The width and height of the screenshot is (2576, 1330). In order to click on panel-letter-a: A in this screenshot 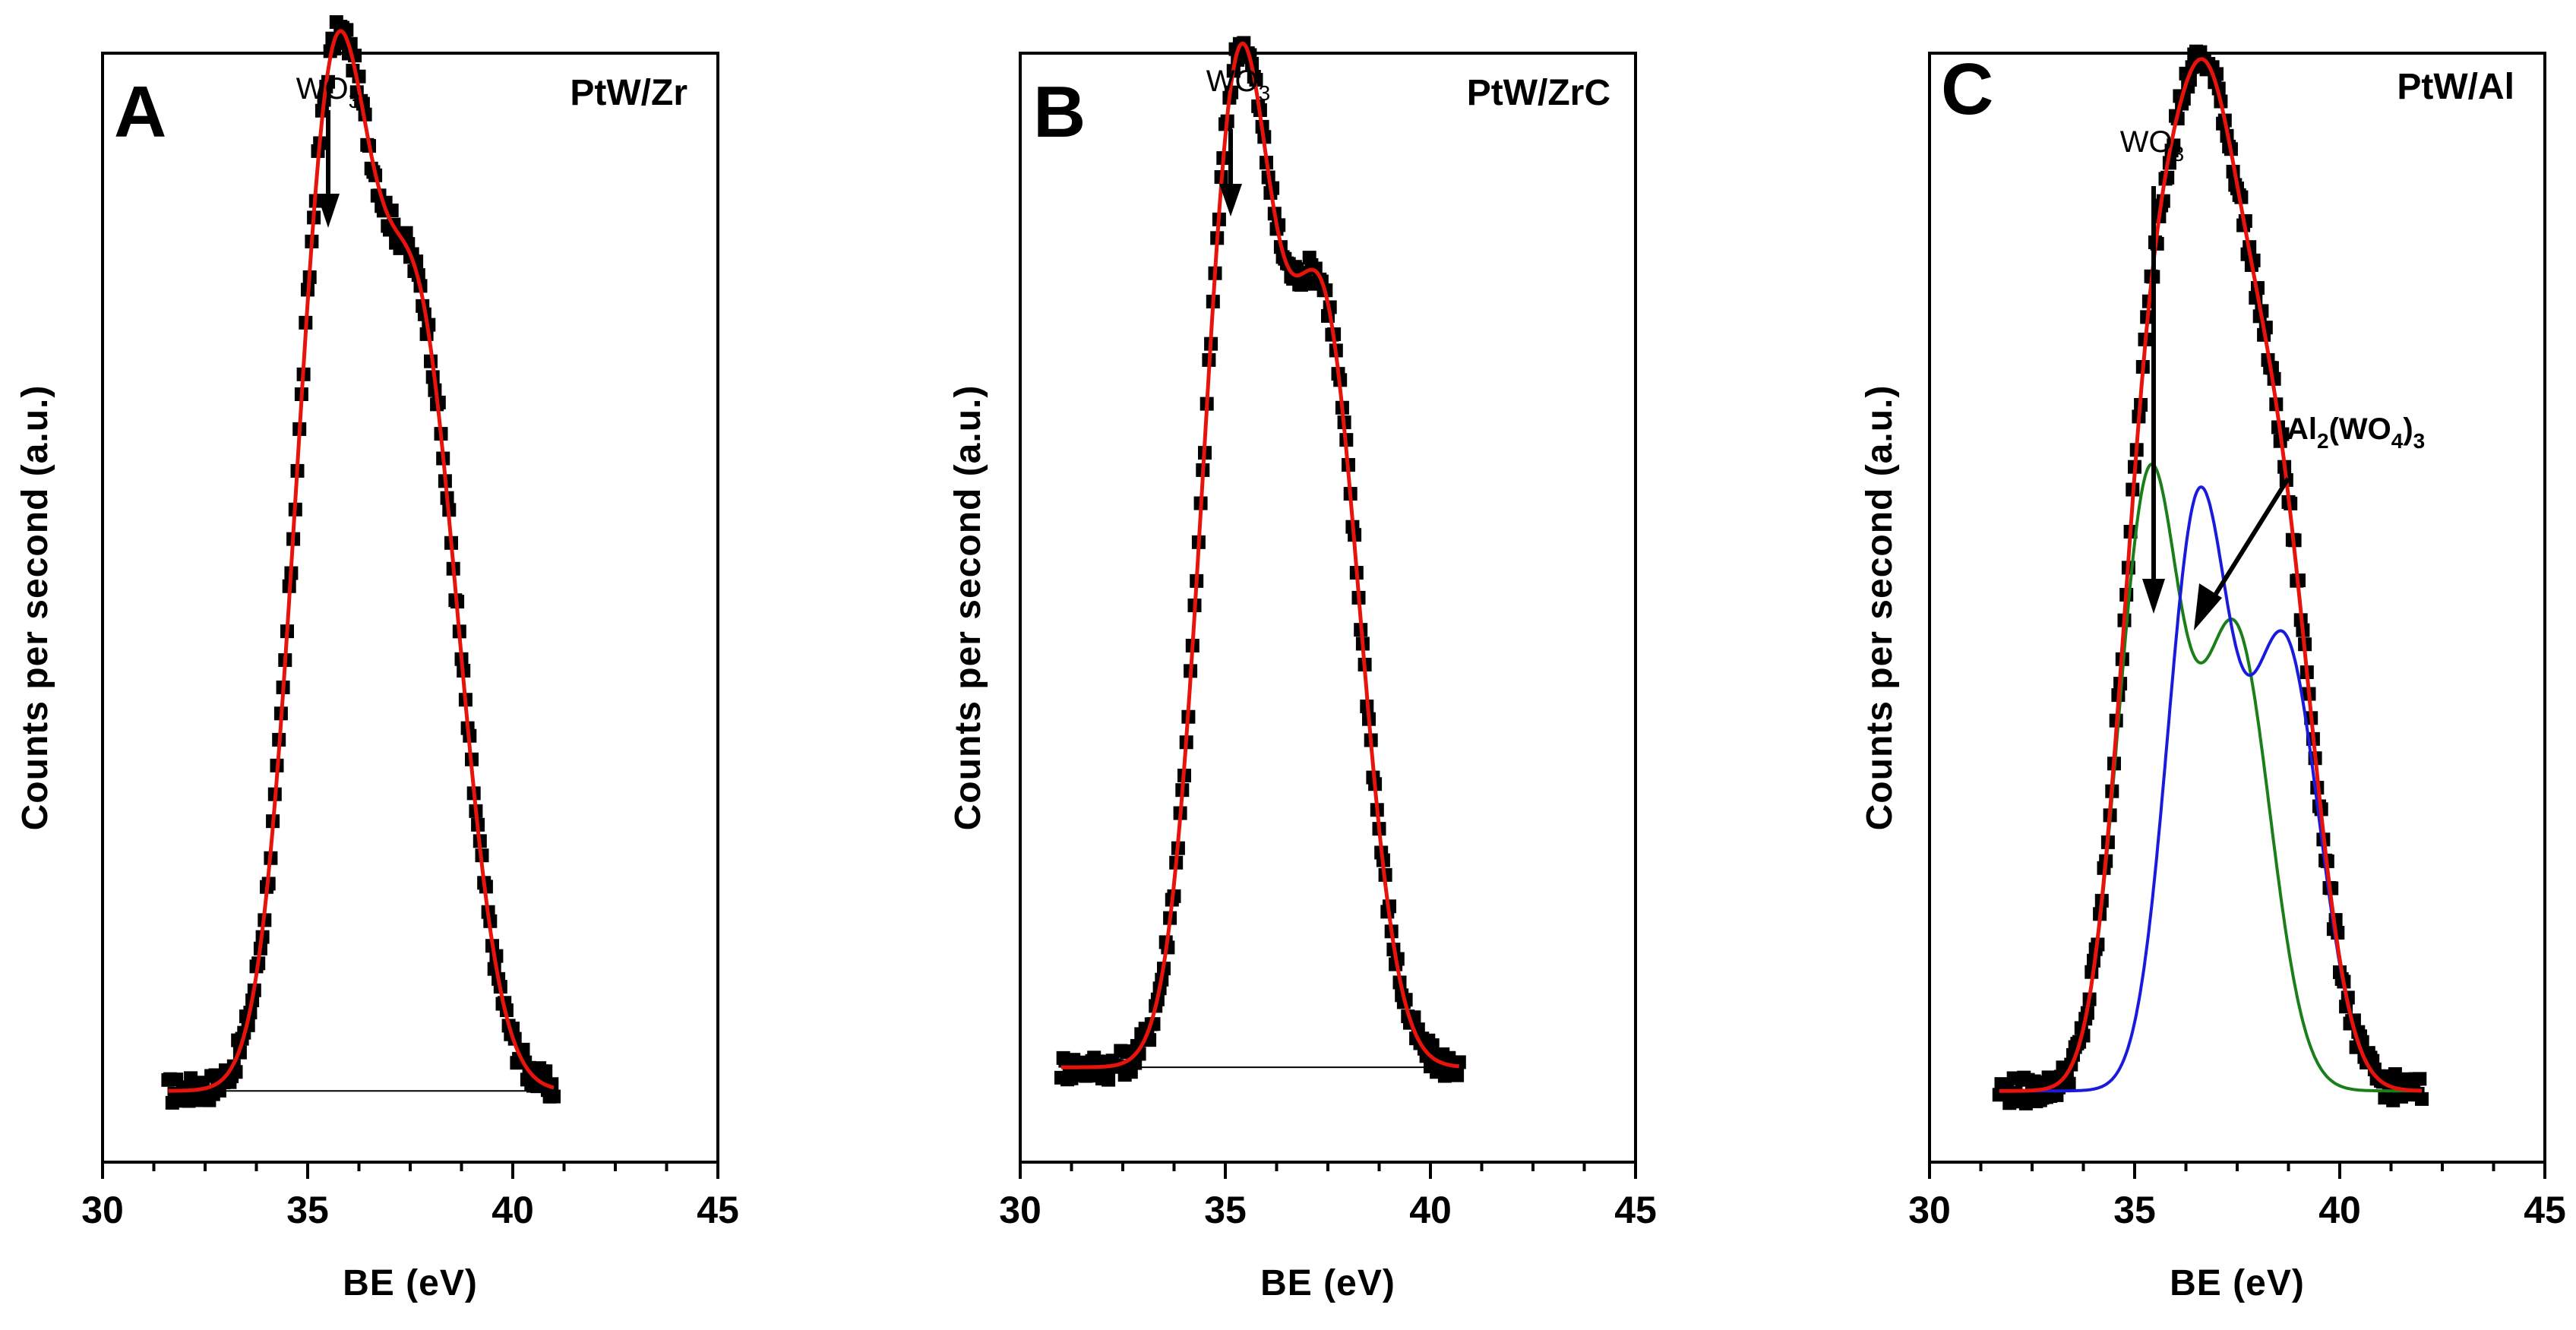, I will do `click(140, 112)`.